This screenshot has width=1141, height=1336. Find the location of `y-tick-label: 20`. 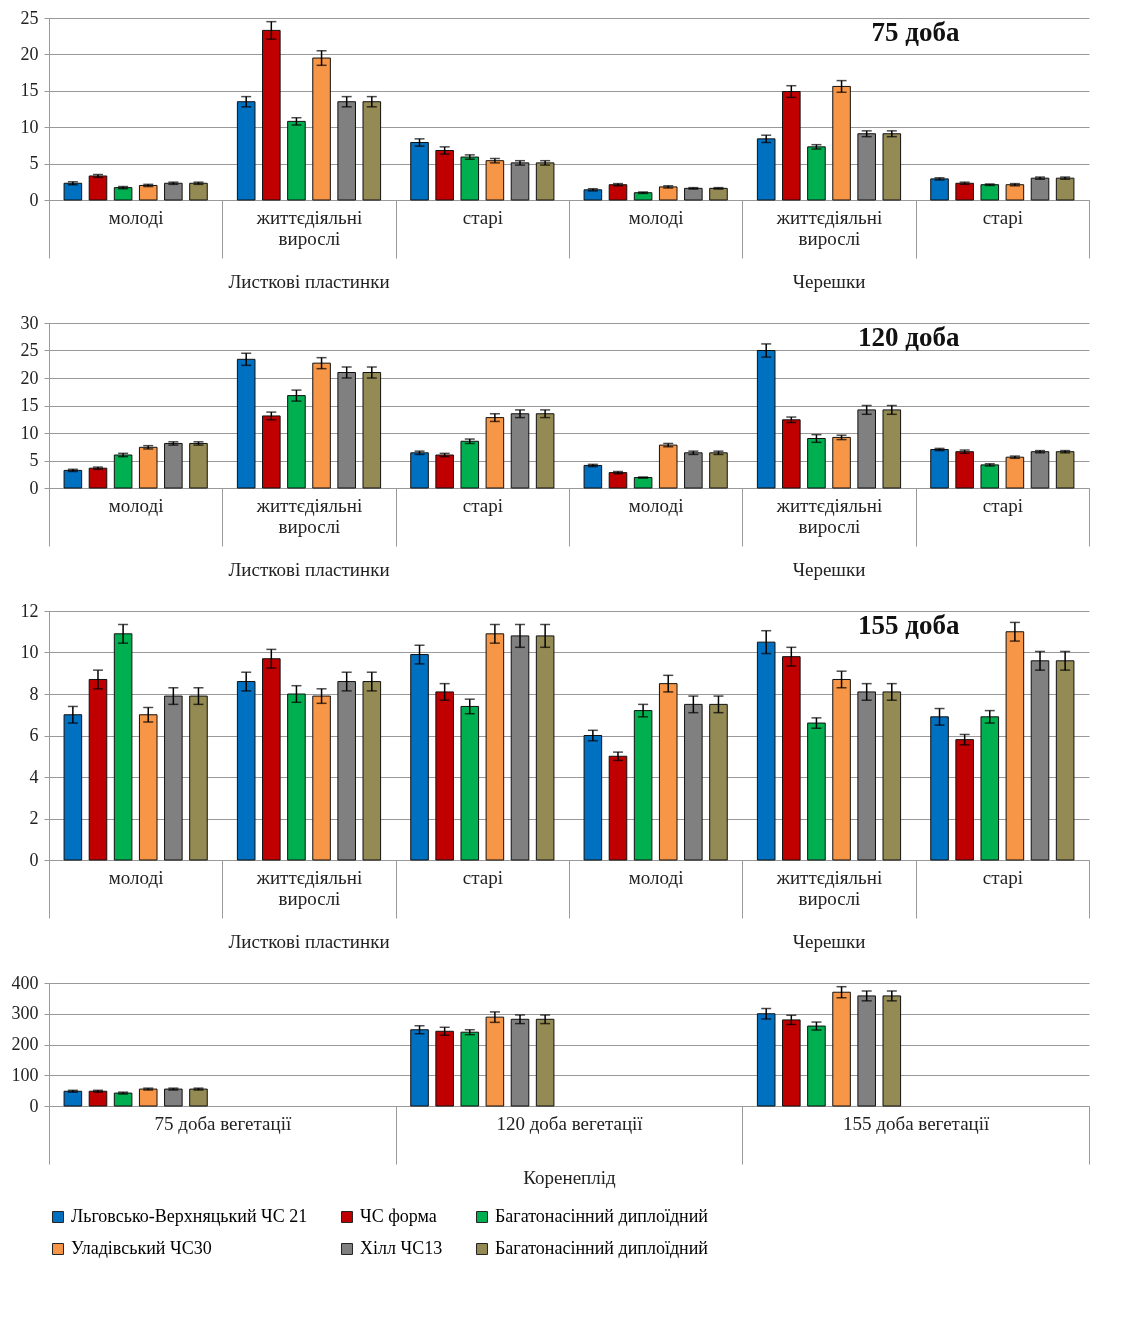

y-tick-label: 20 is located at coordinates (29, 377).